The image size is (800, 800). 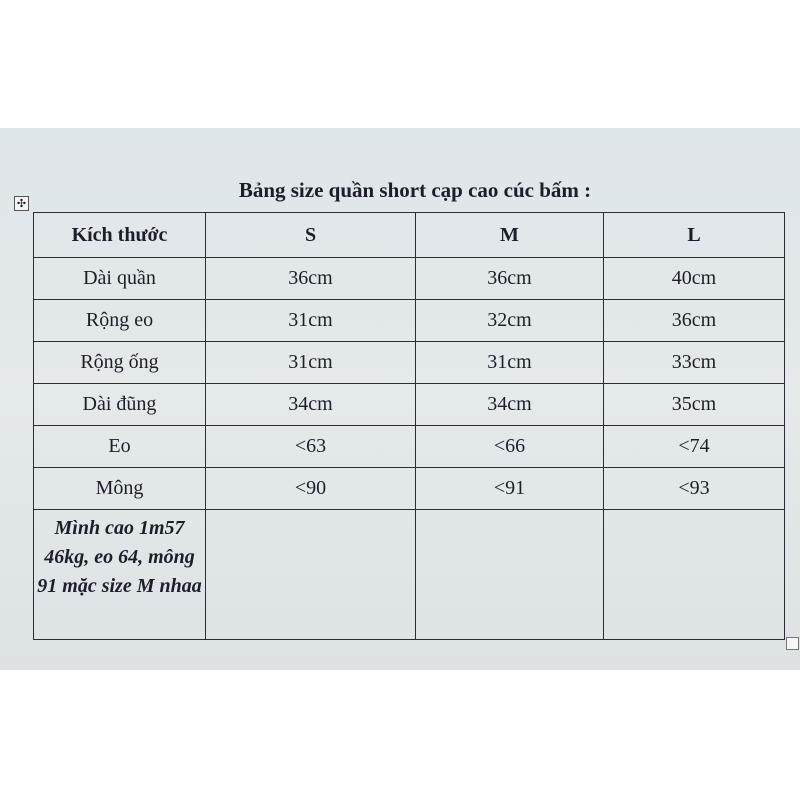 I want to click on row-label: Eo, so click(x=119, y=446).